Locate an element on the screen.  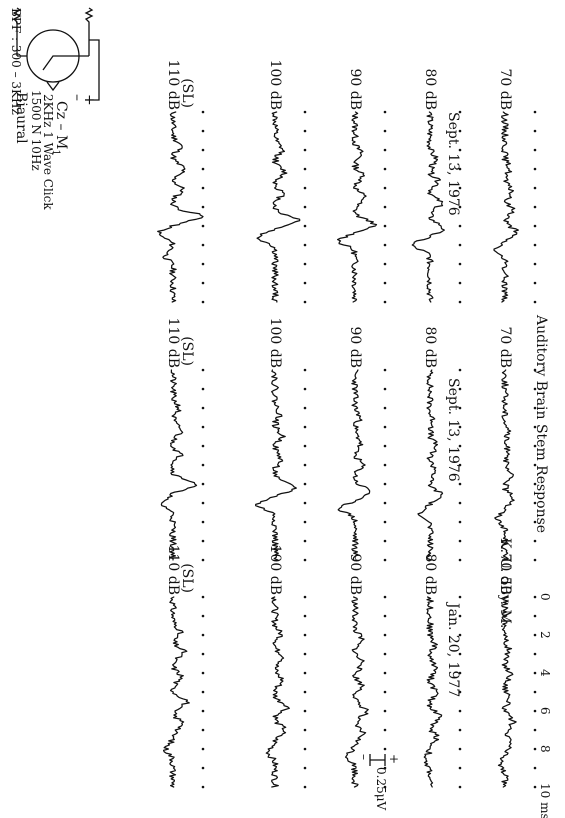
trace-label-110db: 110 dB is located at coordinates (173, 85).